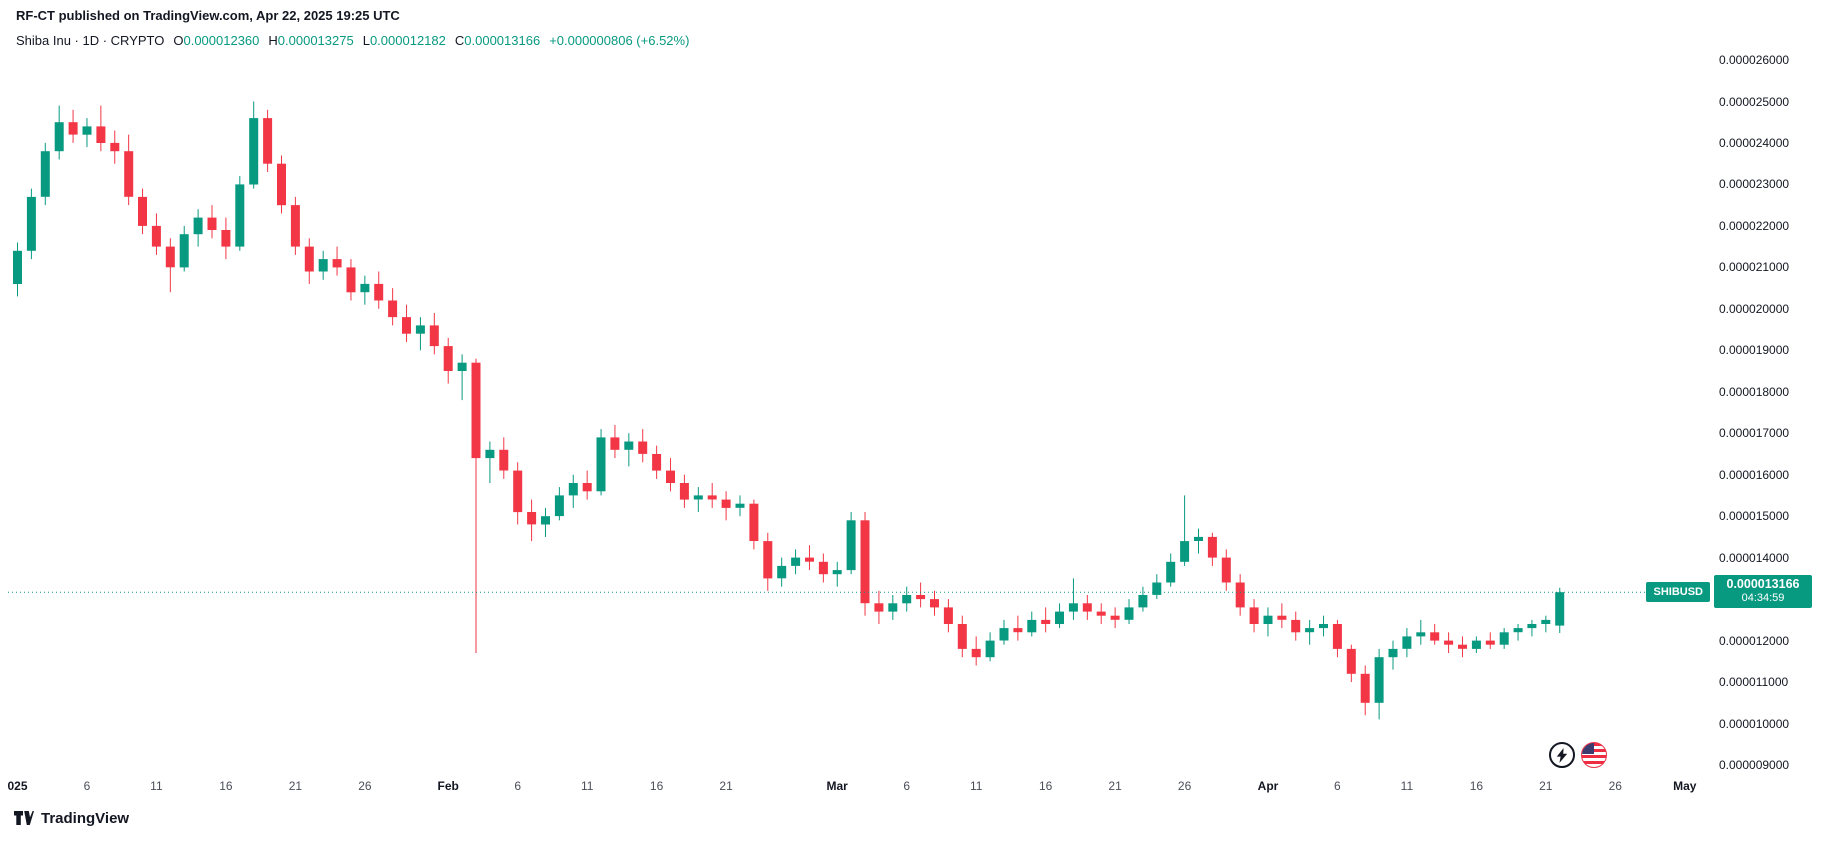 The image size is (1824, 843). What do you see at coordinates (448, 786) in the screenshot?
I see `time-tick-label: Feb` at bounding box center [448, 786].